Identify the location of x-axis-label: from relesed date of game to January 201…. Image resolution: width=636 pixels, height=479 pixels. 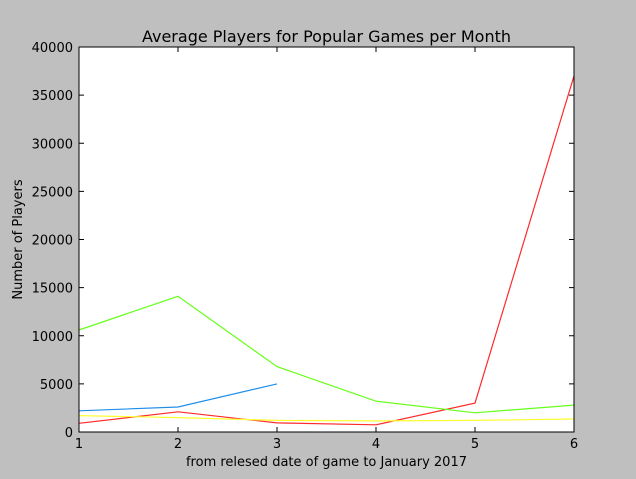
(326, 462).